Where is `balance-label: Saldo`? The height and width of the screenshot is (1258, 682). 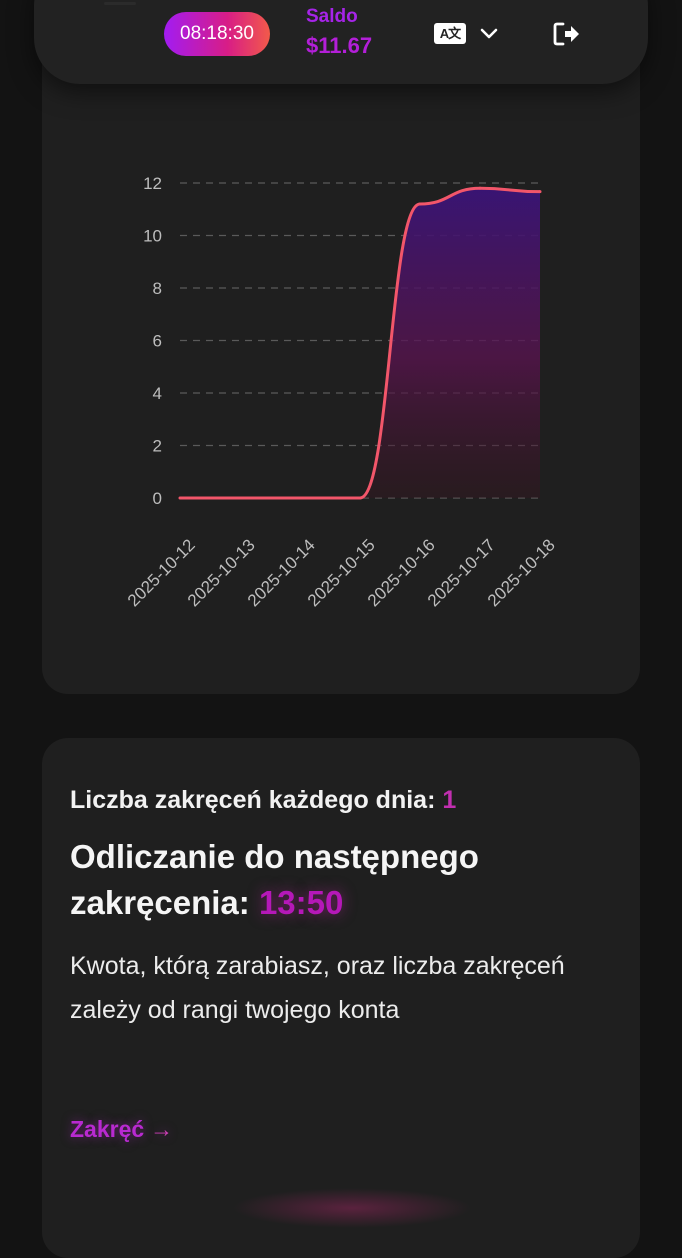
balance-label: Saldo is located at coordinates (332, 16).